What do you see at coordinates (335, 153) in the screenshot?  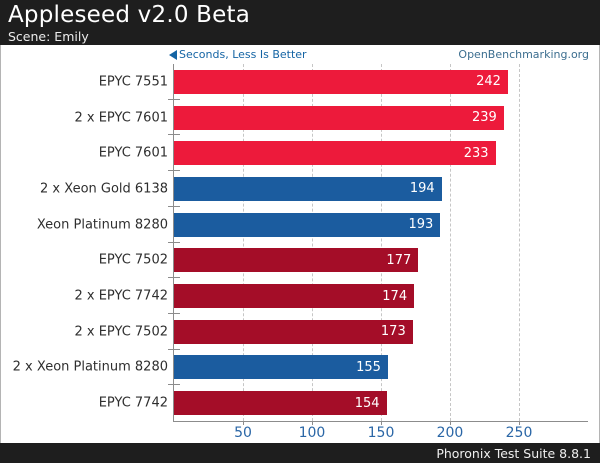 I see `bar: 233` at bounding box center [335, 153].